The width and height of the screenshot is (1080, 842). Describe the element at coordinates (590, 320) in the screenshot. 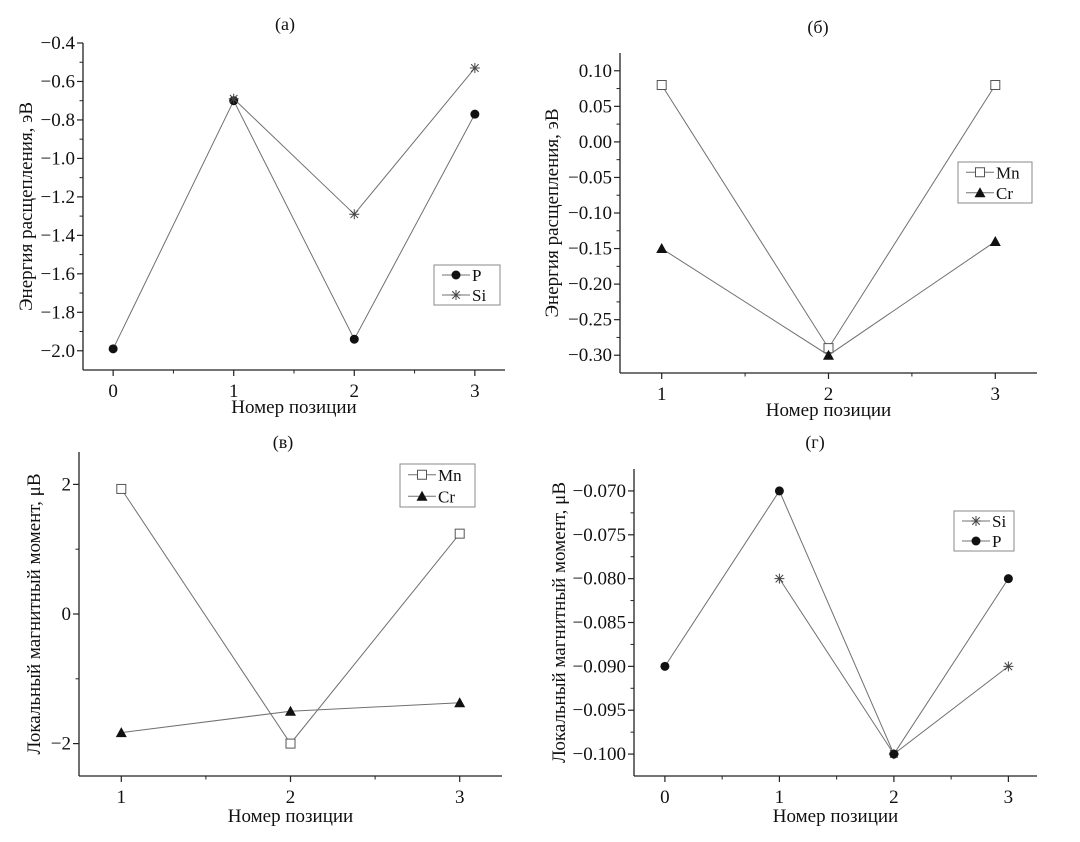

I see `y-tick-label: −0.25` at that location.